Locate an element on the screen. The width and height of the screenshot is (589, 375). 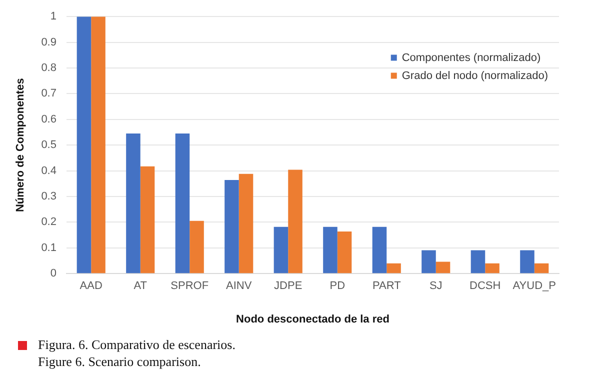
x-tick-label: JDPE is located at coordinates (288, 286).